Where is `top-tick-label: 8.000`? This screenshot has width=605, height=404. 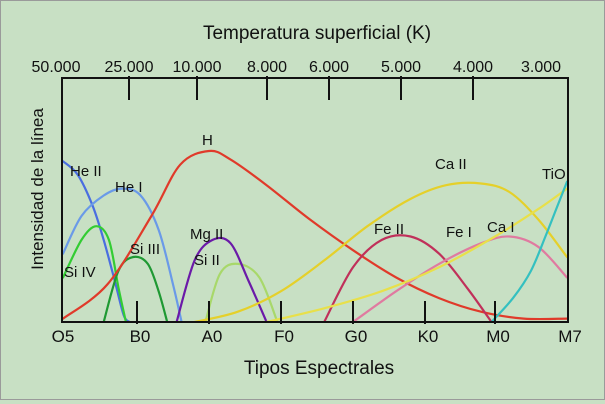
top-tick-label: 8.000 is located at coordinates (267, 67).